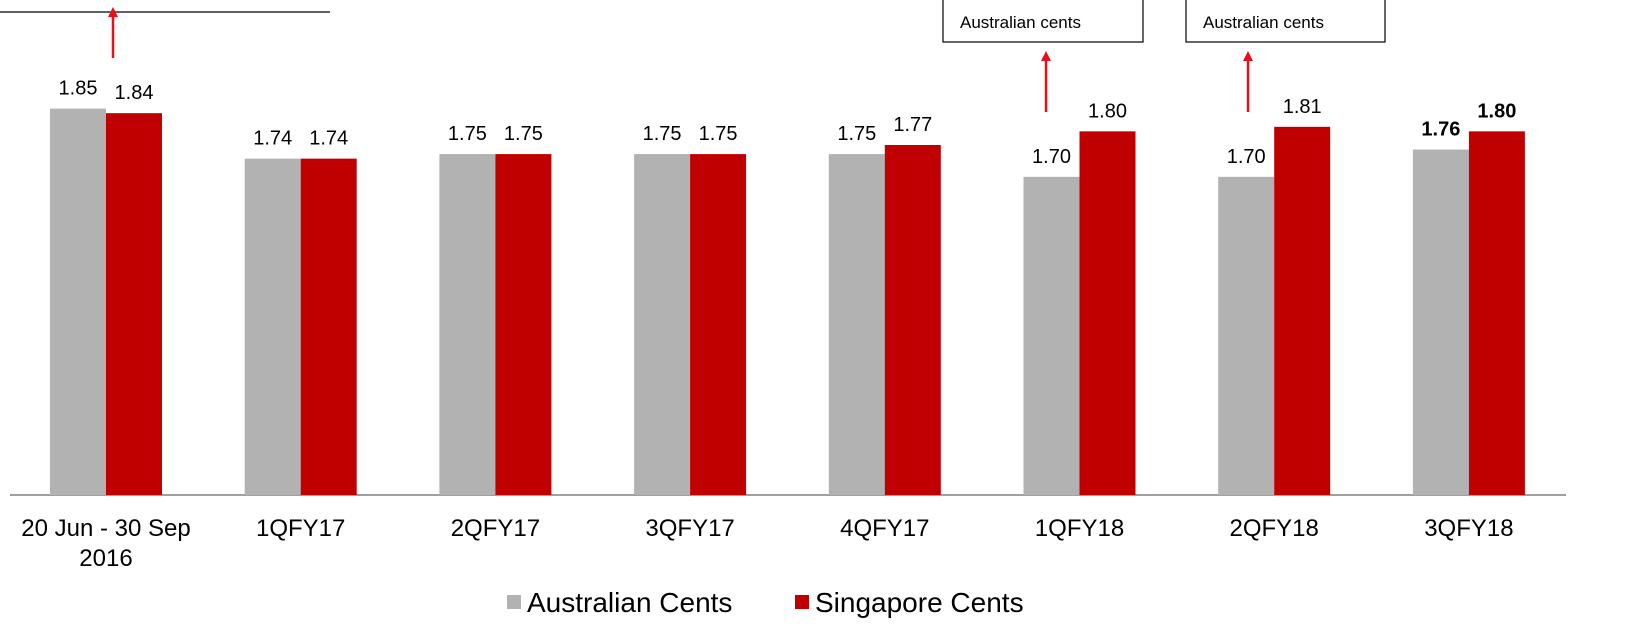 The height and width of the screenshot is (641, 1629). I want to click on legend-label: Singapore Cents, so click(919, 602).